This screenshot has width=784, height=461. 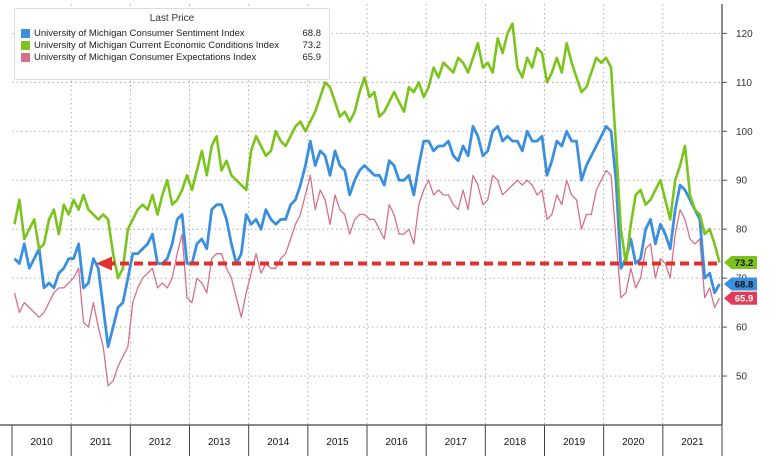 What do you see at coordinates (160, 442) in the screenshot?
I see `x-year-label-2012: 2012` at bounding box center [160, 442].